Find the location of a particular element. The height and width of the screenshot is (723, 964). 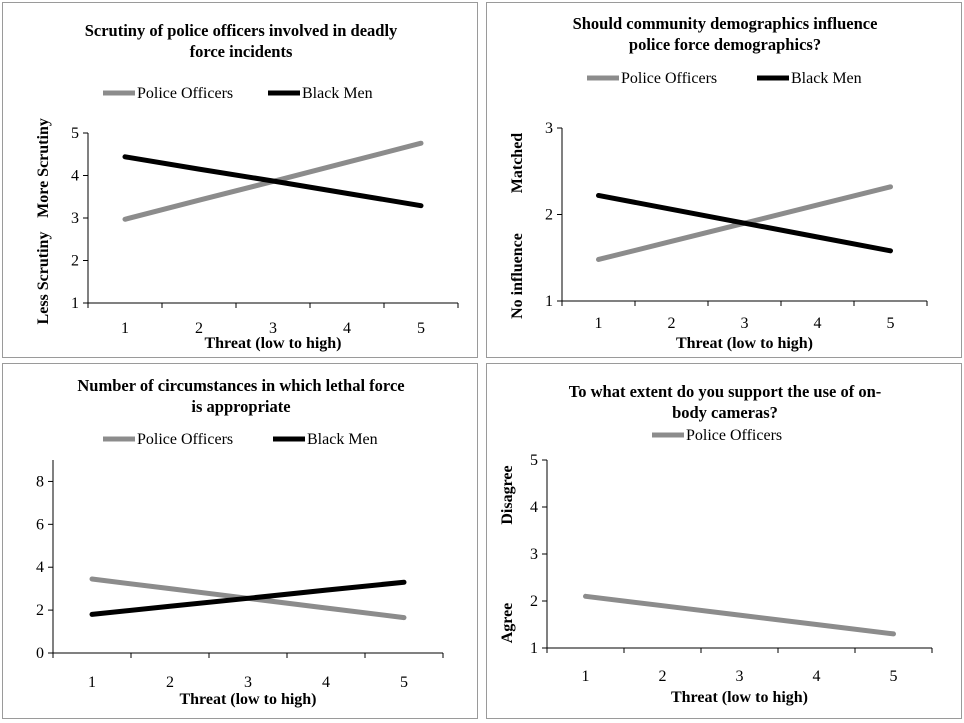

chart-title-line: police force demographics? is located at coordinates (725, 44).